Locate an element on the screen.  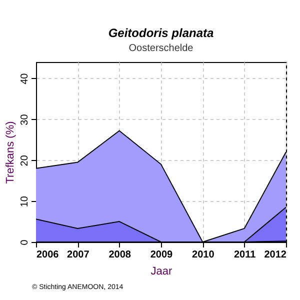
y-tick-label: 10 is located at coordinates (25, 202).